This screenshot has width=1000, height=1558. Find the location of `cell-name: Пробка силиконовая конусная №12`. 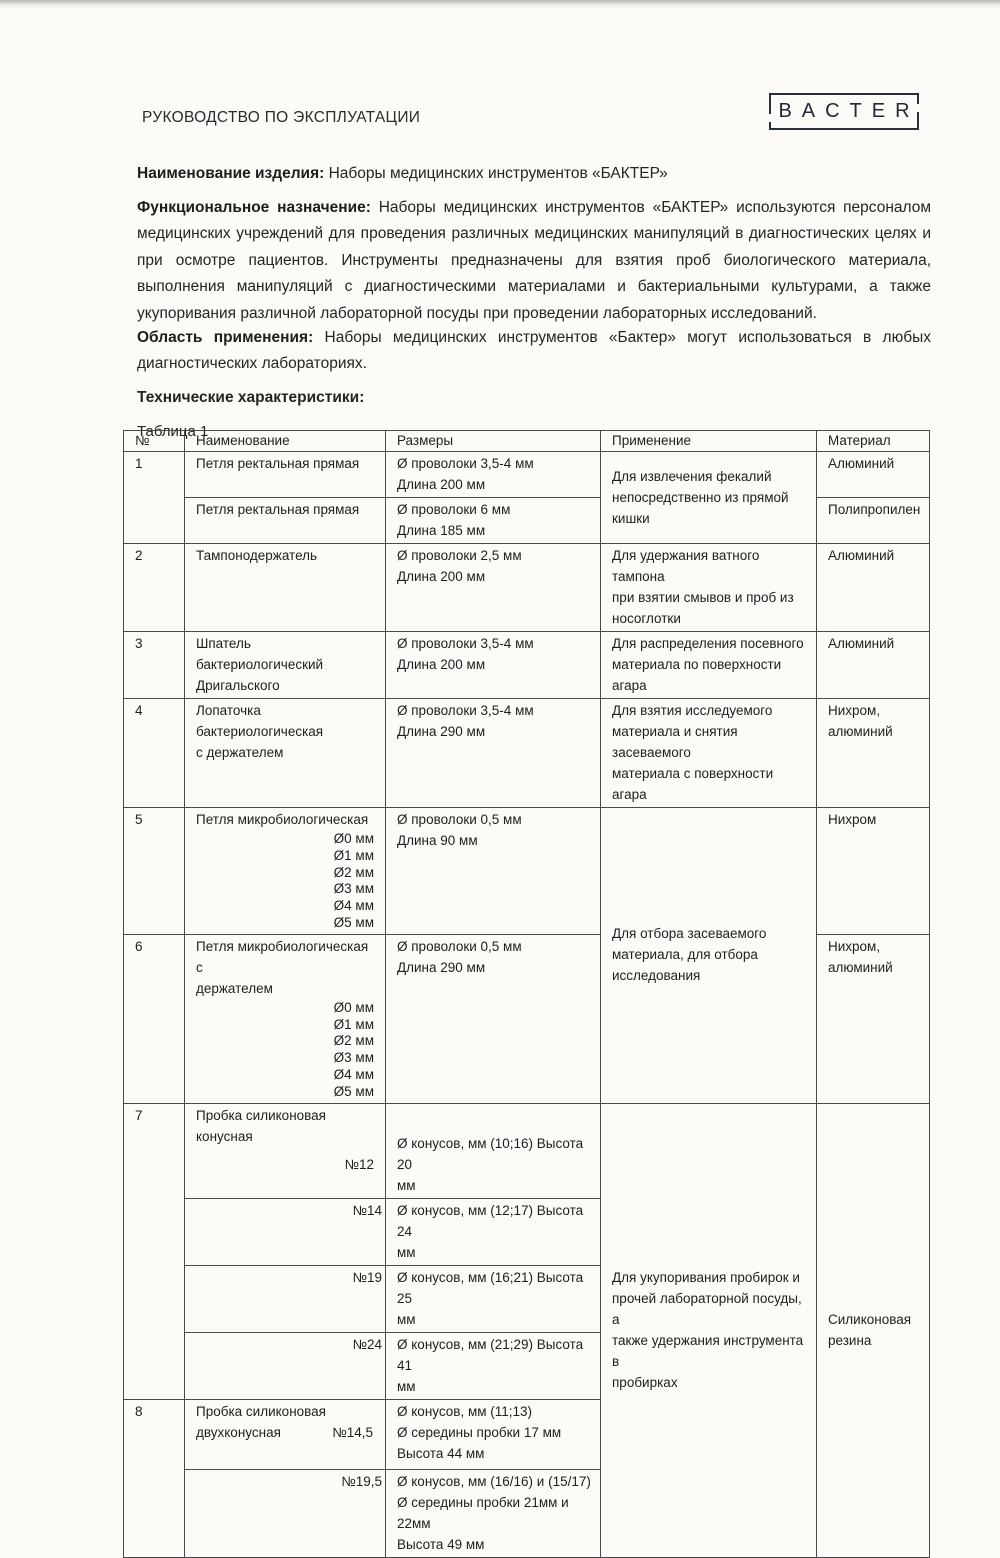

cell-name: Пробка силиконовая конусная №12 is located at coordinates (285, 1150).